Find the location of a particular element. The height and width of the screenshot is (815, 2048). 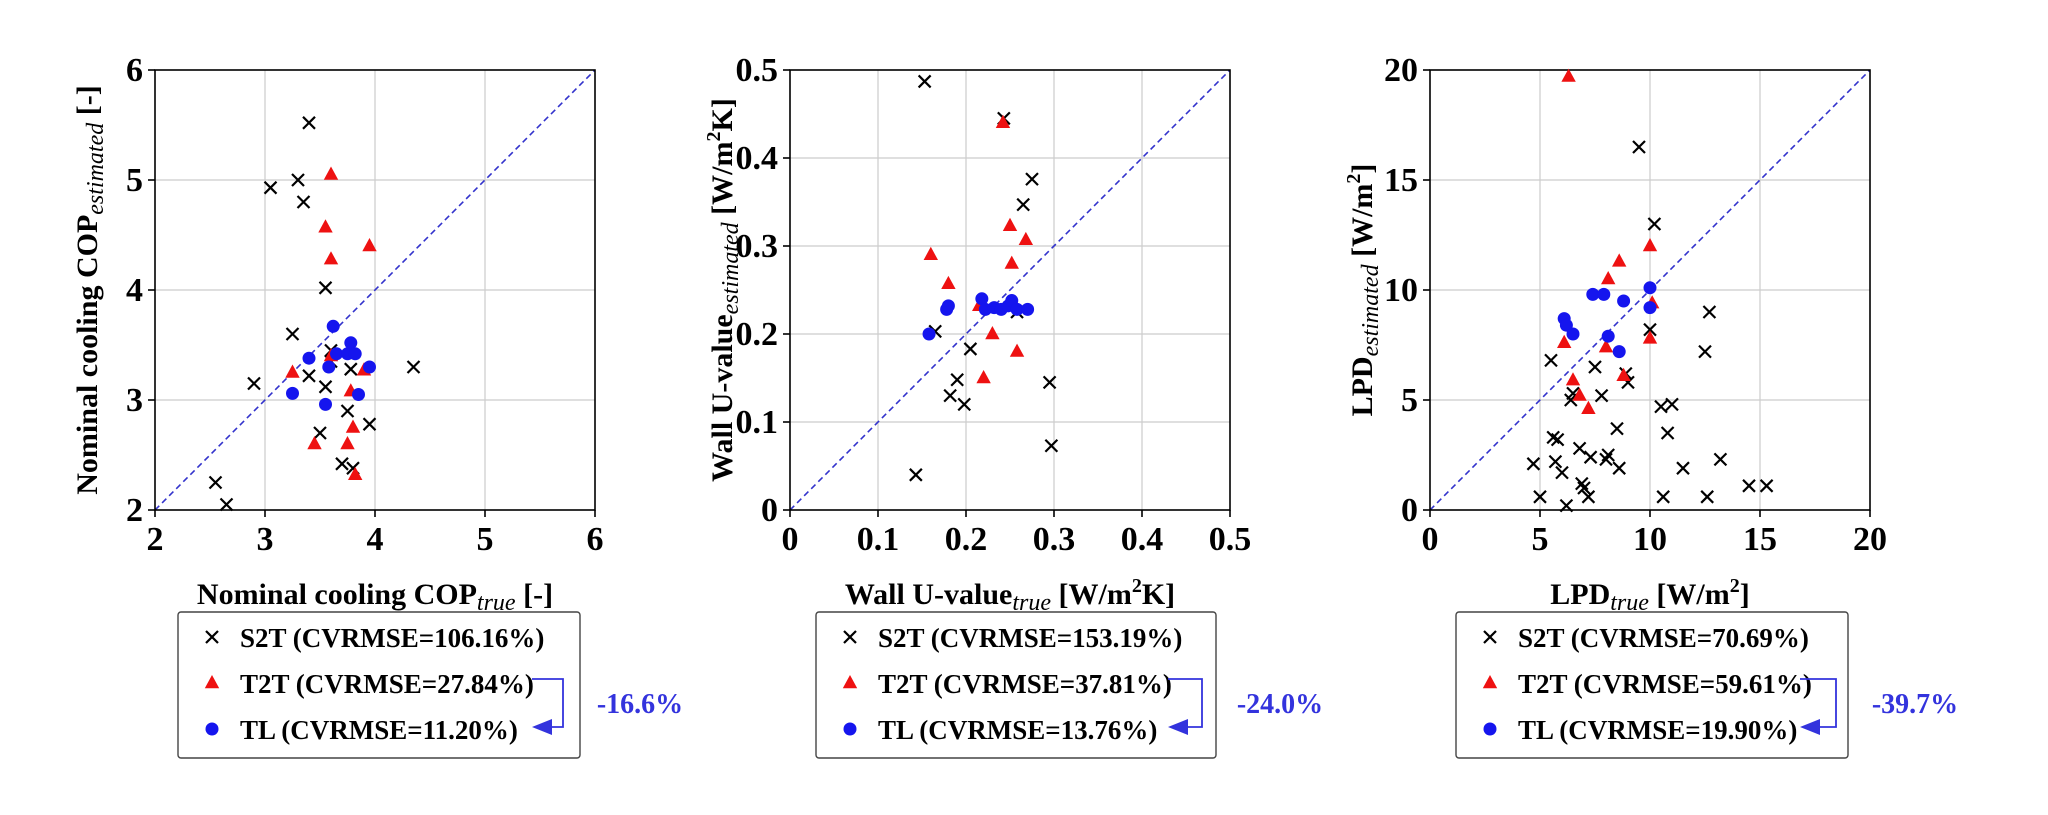

y-axis-label: Nominal cooling COPestimated [-] is located at coordinates (90, 289).